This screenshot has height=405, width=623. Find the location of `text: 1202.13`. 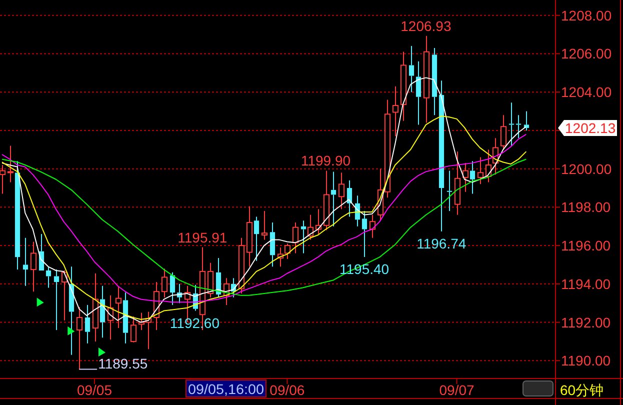

text: 1202.13 is located at coordinates (590, 128).